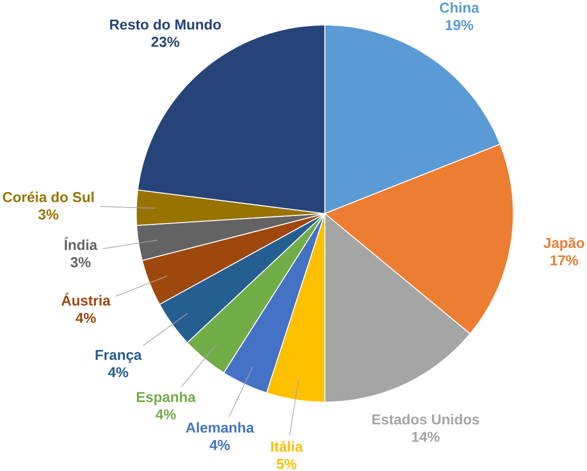 This screenshot has height=471, width=587. Describe the element at coordinates (287, 446) in the screenshot. I see `slice-label: Itália` at that location.